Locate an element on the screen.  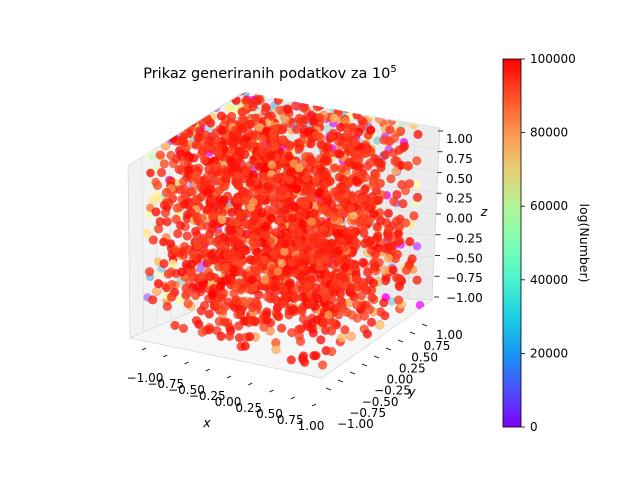
colorbar-label: log(Number) is located at coordinates (584, 242).